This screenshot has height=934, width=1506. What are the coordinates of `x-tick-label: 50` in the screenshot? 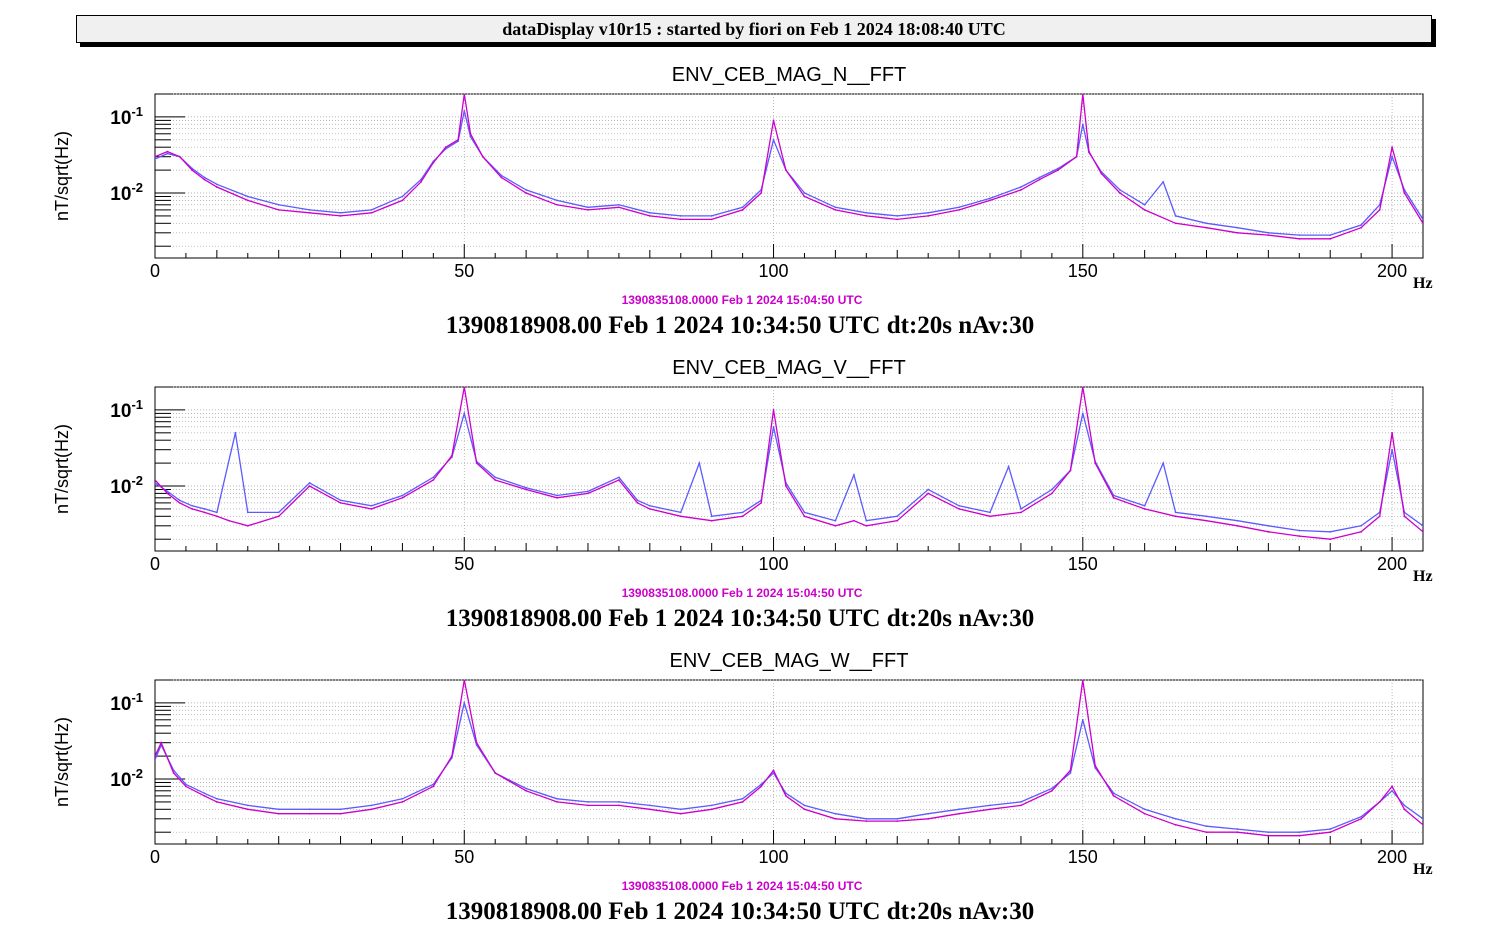 It's located at (464, 564).